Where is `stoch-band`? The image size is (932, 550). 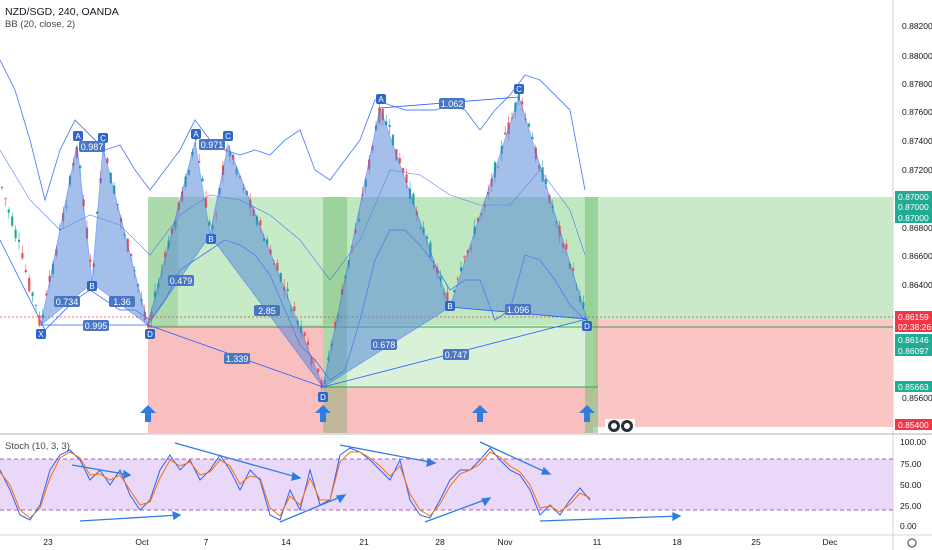 stoch-band is located at coordinates (446, 484).